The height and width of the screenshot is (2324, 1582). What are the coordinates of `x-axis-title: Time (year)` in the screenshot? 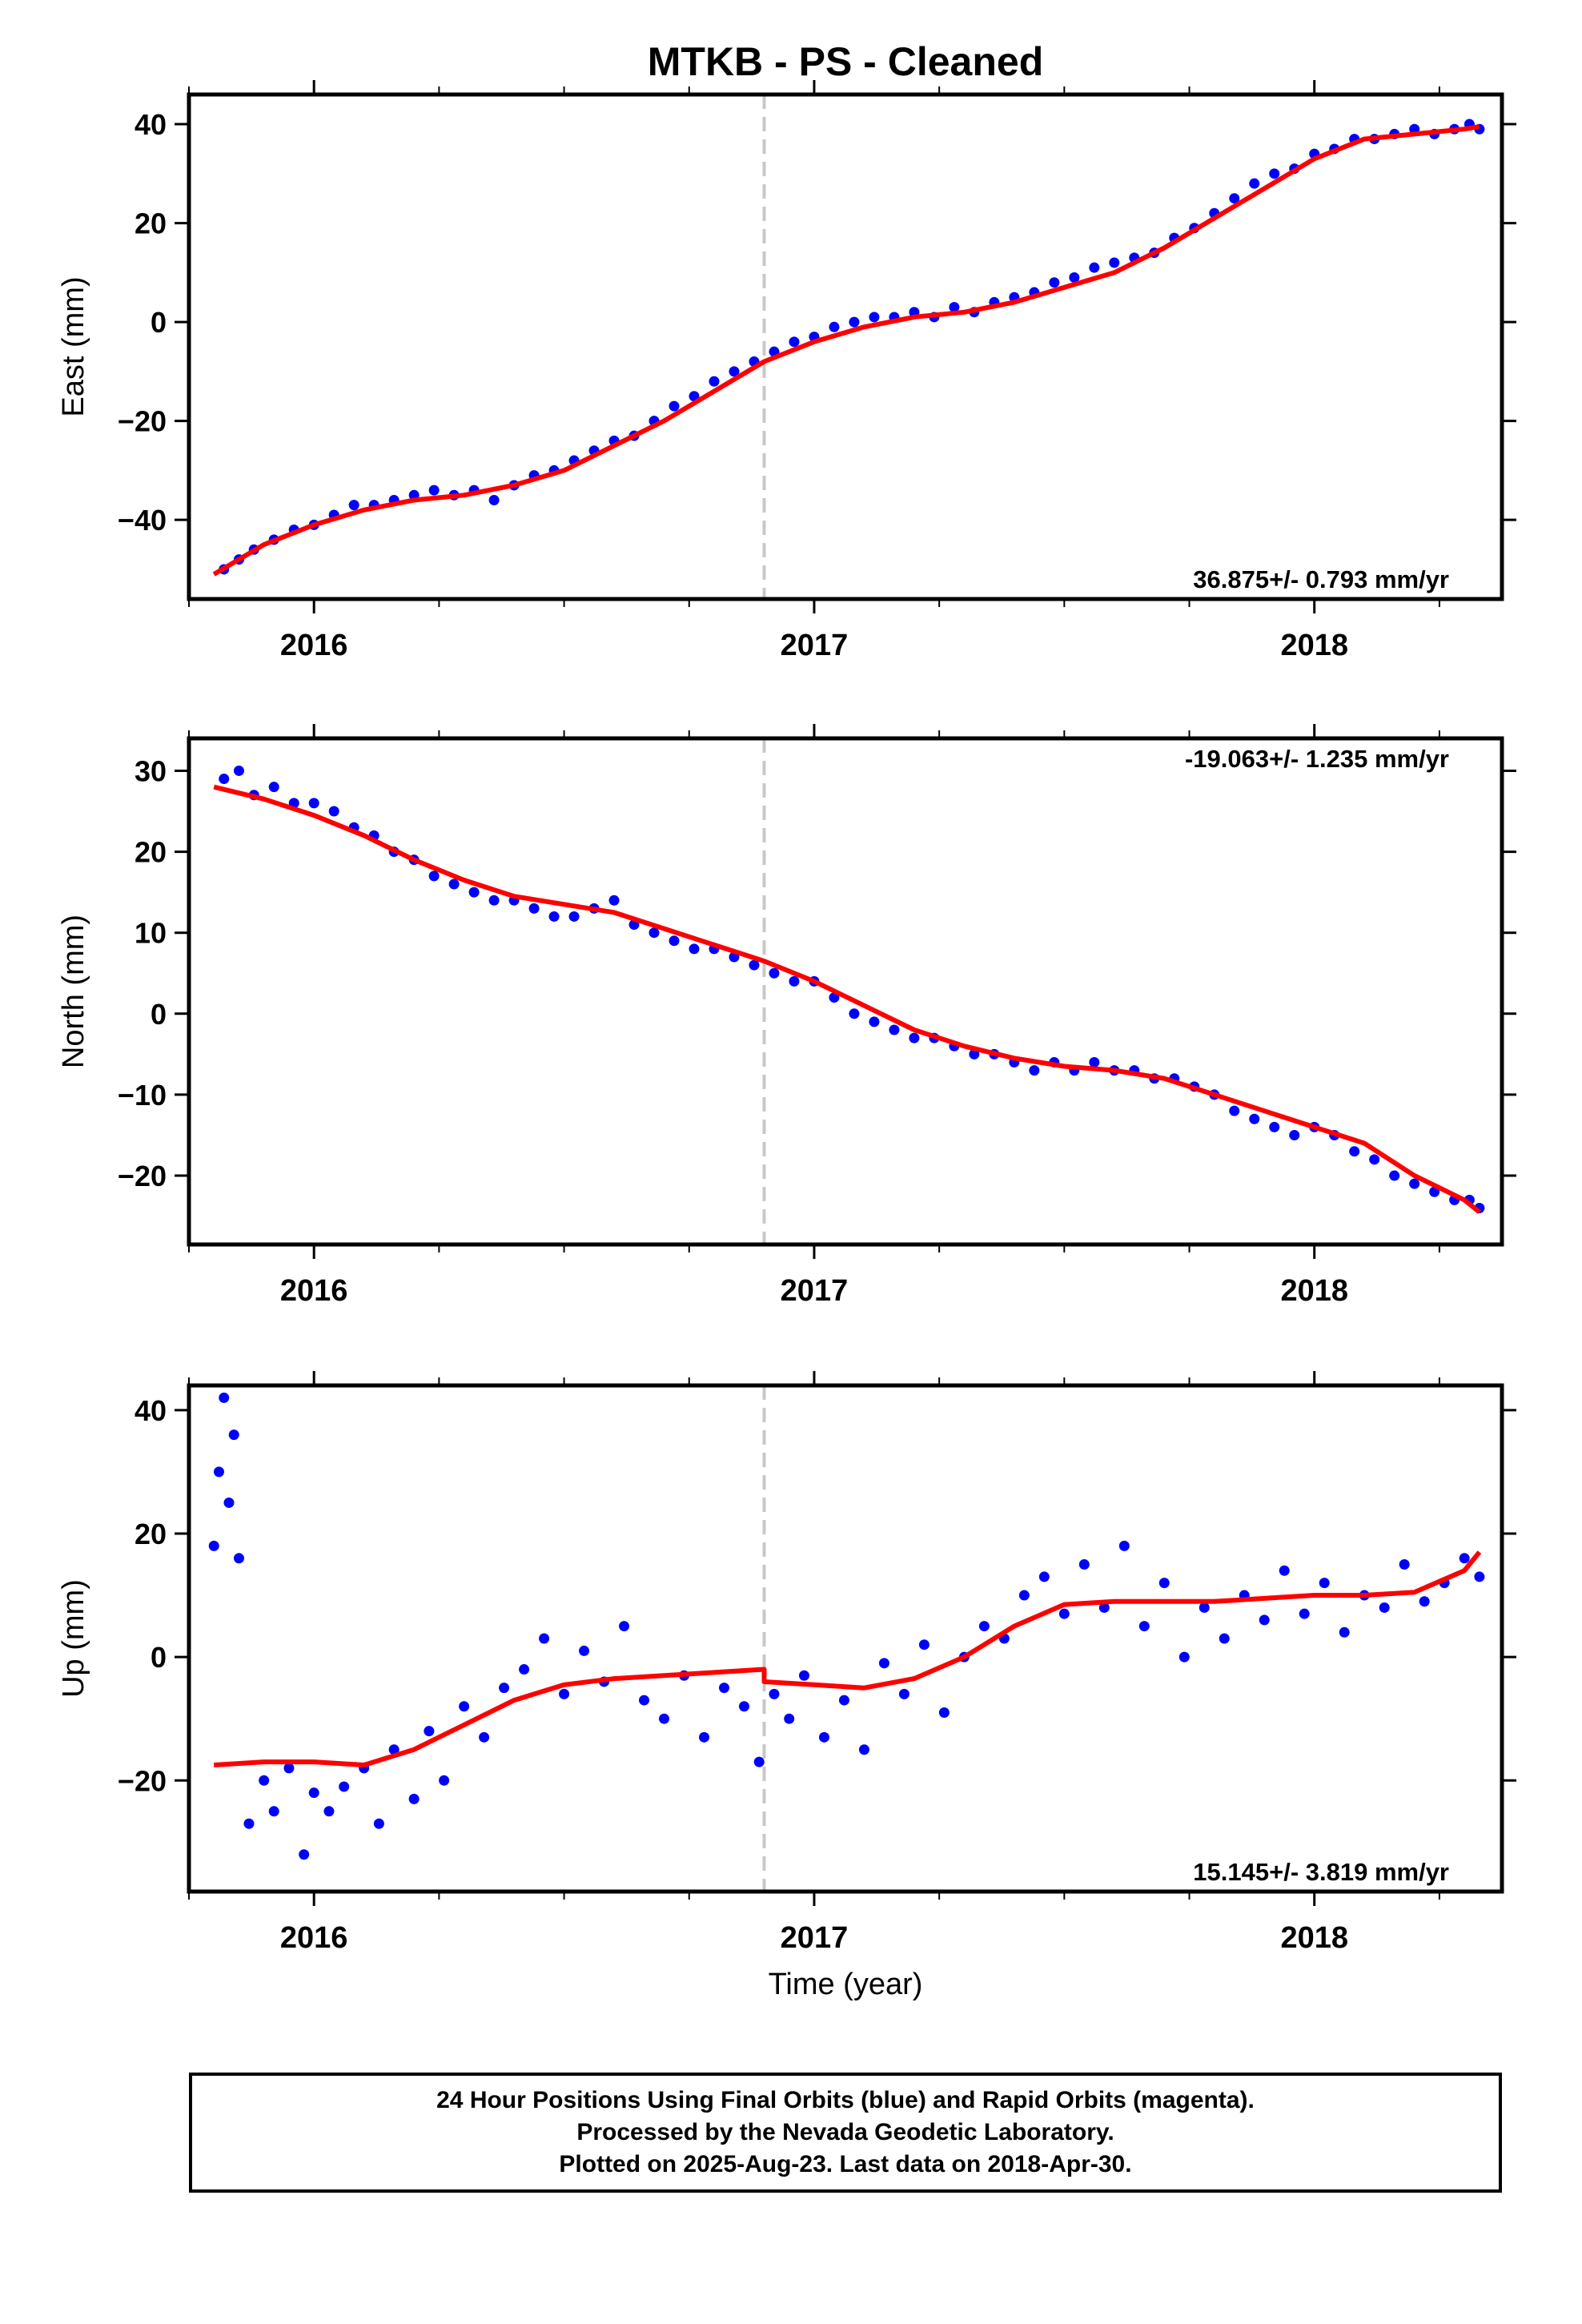 It's located at (846, 1984).